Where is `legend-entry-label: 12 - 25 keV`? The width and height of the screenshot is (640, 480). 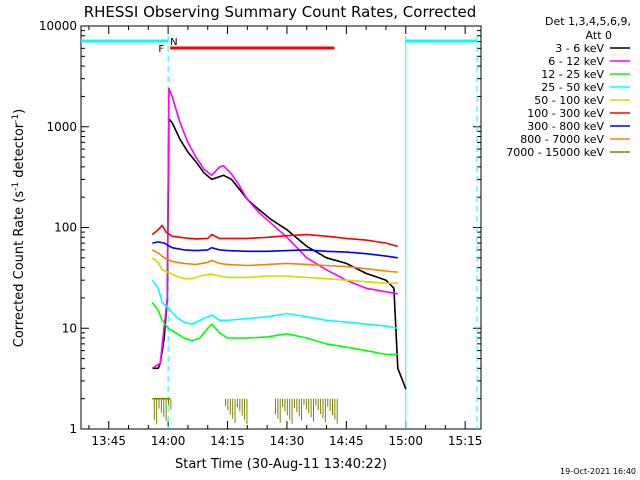
legend-entry-label: 12 - 25 keV is located at coordinates (572, 74).